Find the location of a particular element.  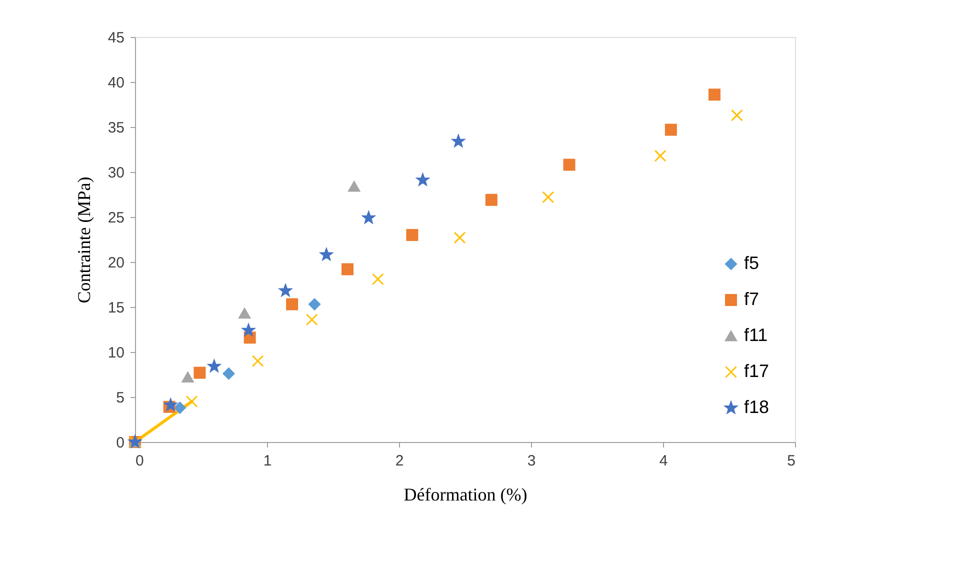

x-tick-label: 3 is located at coordinates (531, 461).